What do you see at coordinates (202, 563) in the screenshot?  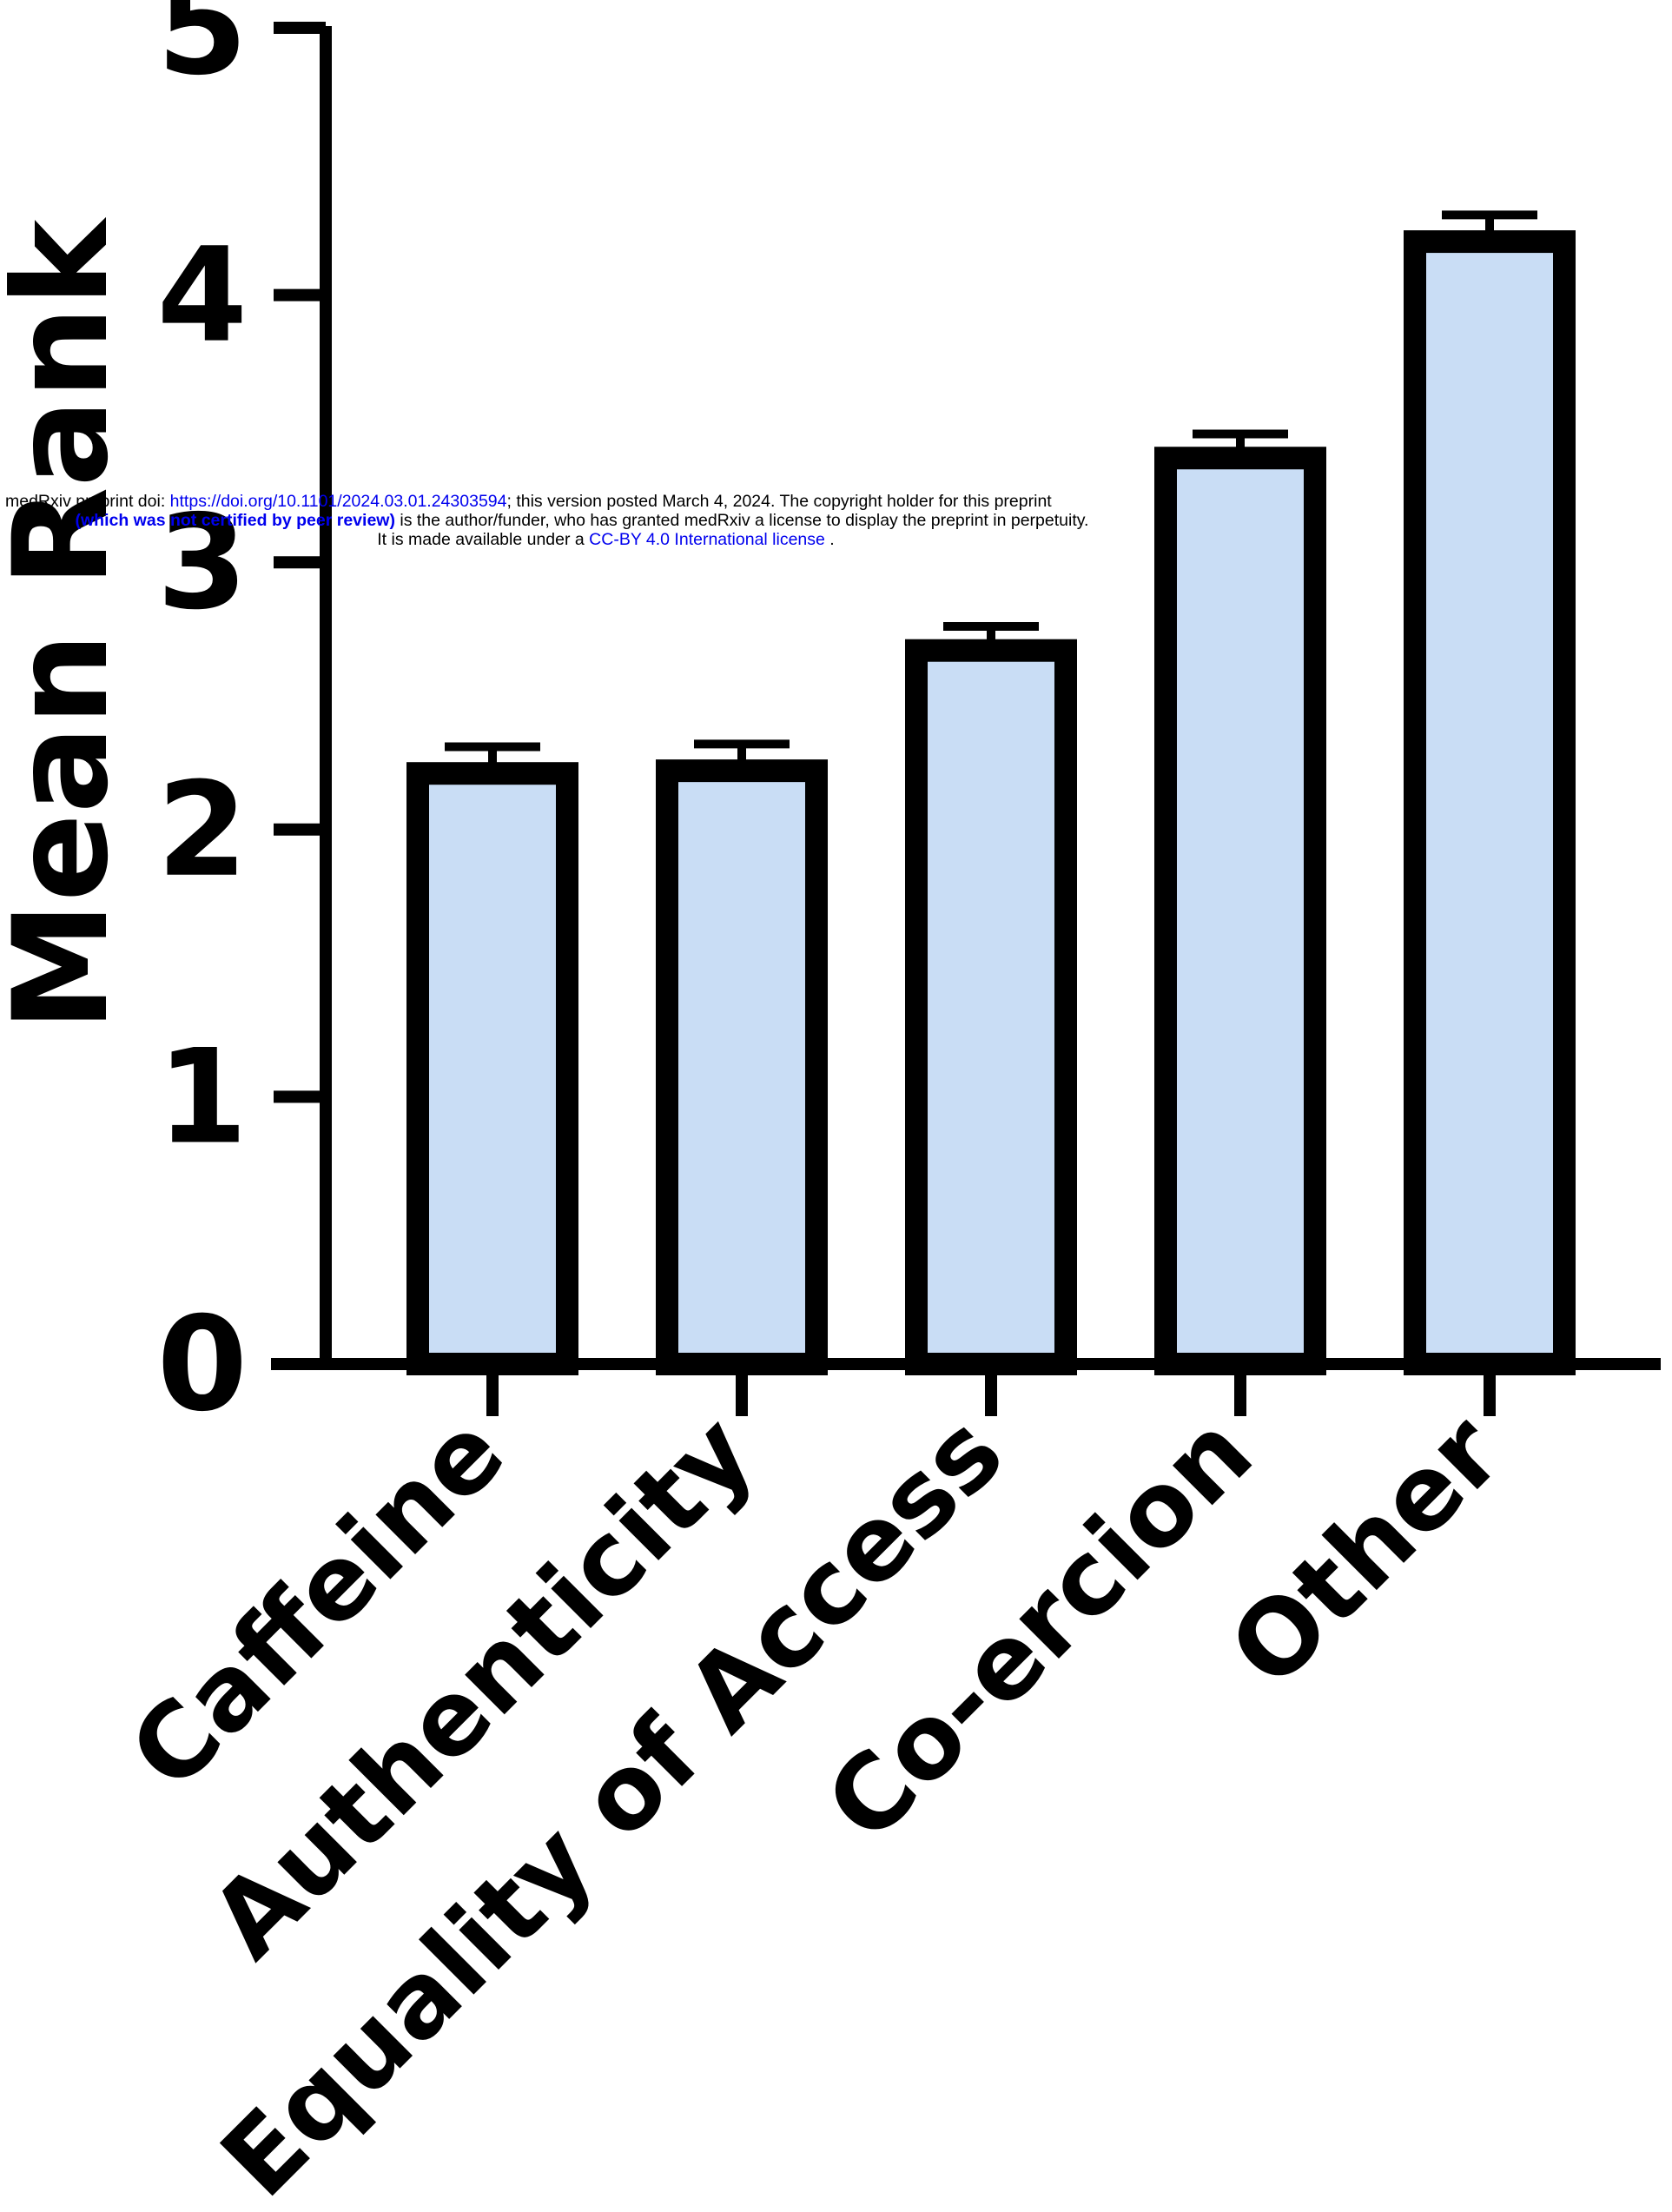 I see `y-tick-label: 3` at bounding box center [202, 563].